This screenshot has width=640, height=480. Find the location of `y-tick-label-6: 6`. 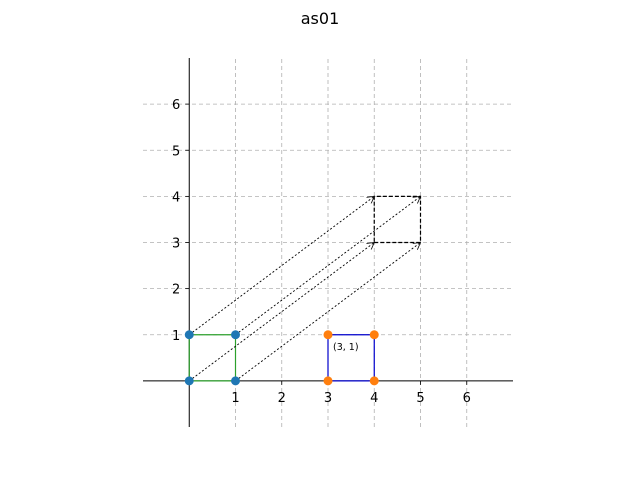

y-tick-label-6: 6 is located at coordinates (176, 105).